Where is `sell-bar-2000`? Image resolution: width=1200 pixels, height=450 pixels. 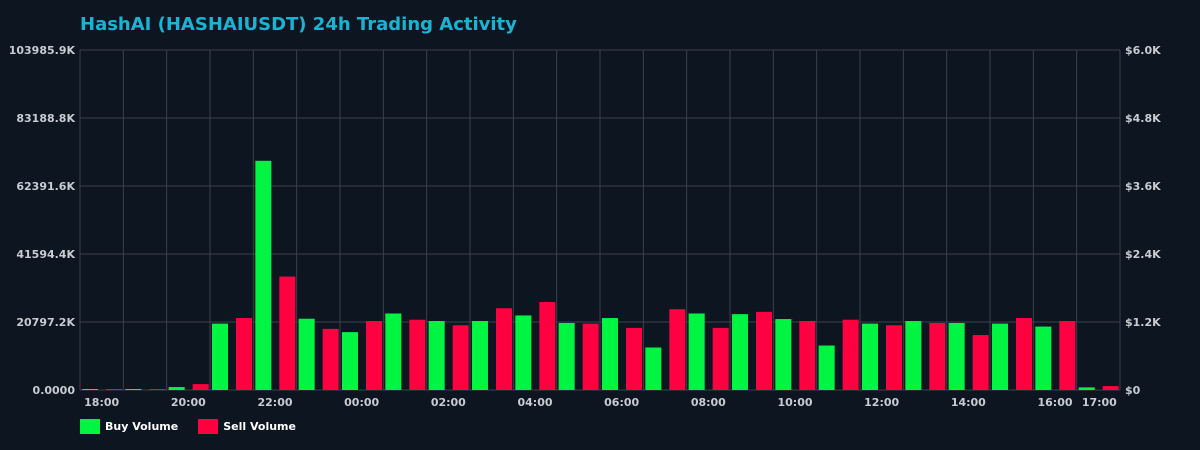
sell-bar-2000 is located at coordinates (200, 387).